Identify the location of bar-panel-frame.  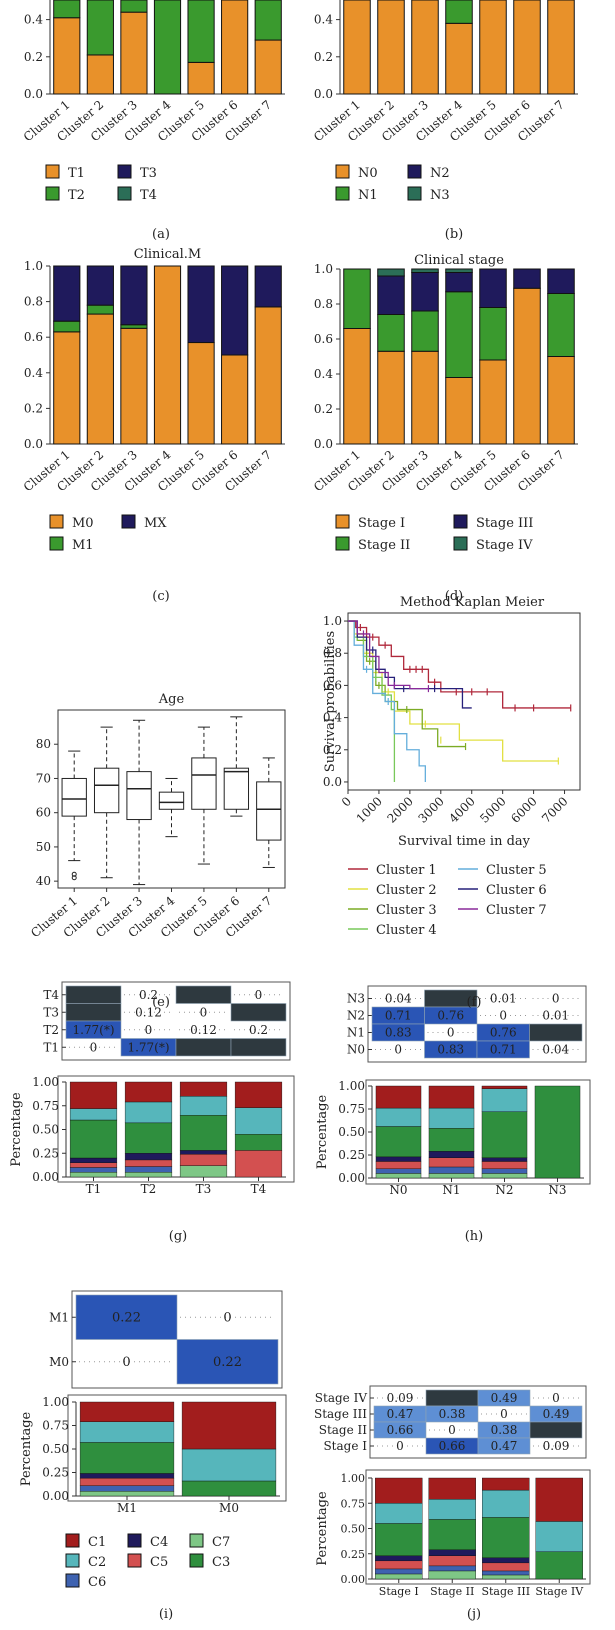
(176, 1129).